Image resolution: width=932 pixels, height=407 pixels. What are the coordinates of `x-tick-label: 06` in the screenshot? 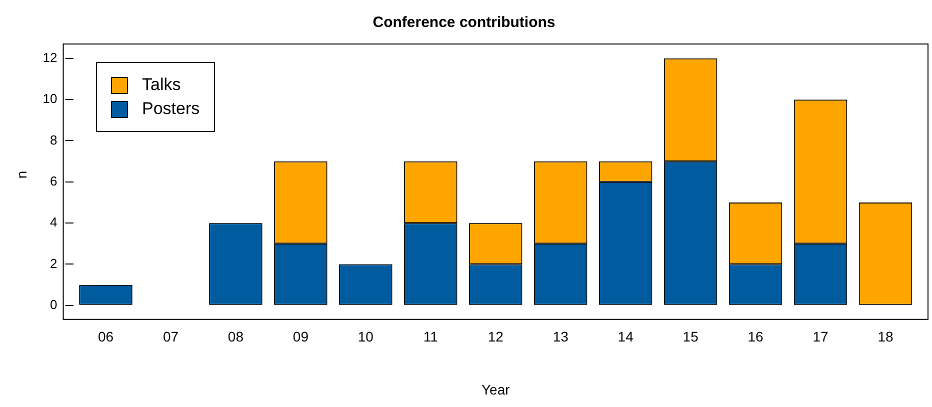 It's located at (106, 336).